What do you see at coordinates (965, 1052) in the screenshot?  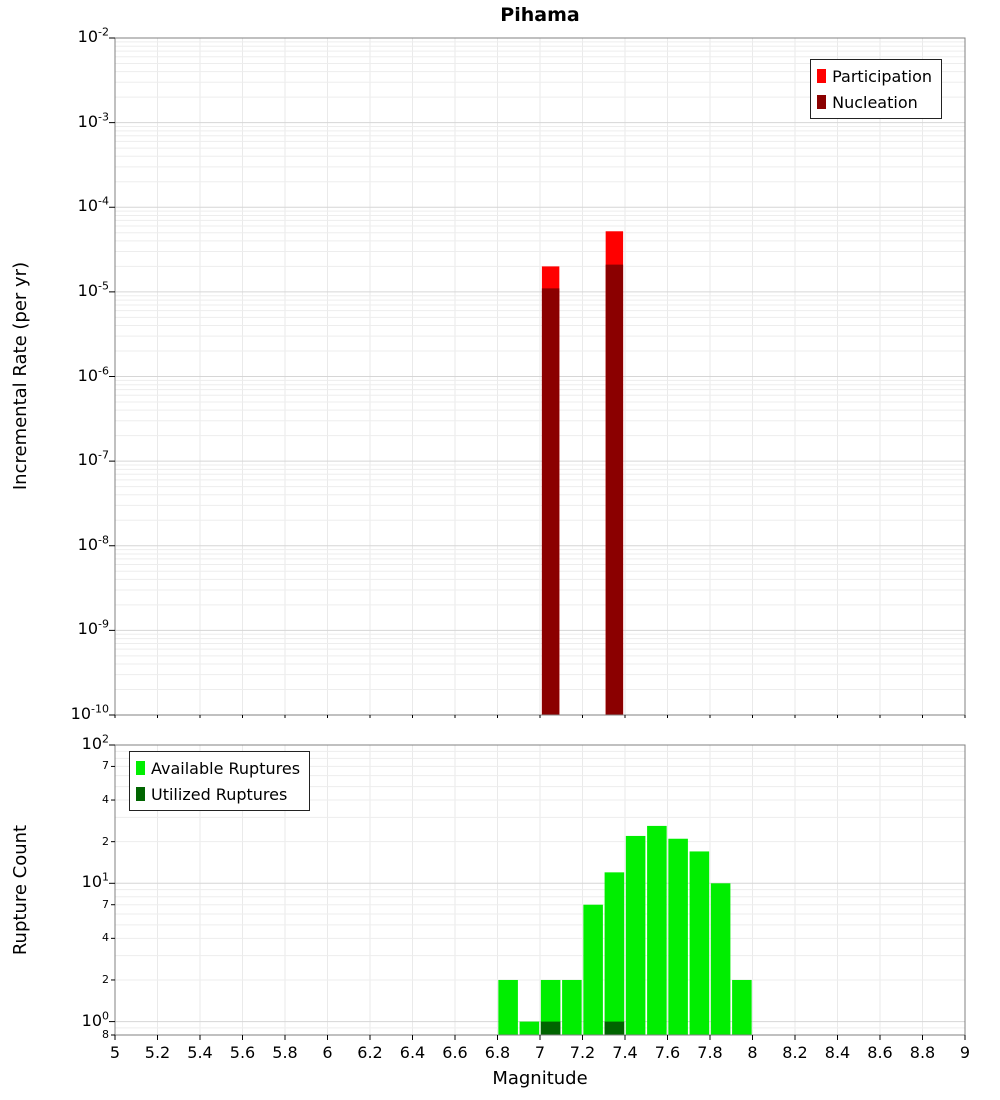 I see `x-tick-label: 9` at bounding box center [965, 1052].